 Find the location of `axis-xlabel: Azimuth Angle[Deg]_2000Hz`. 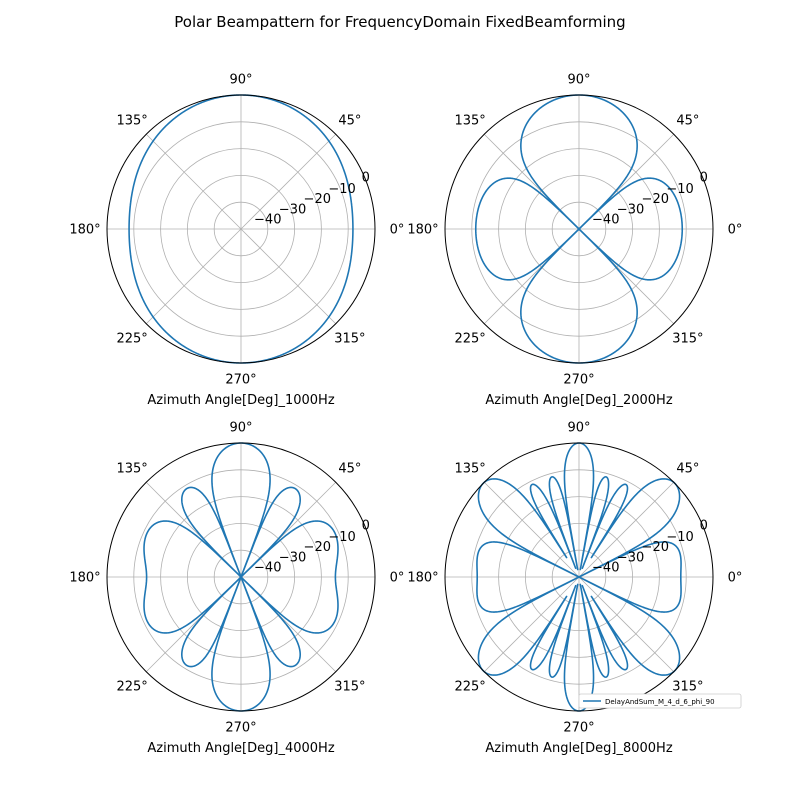

axis-xlabel: Azimuth Angle[Deg]_2000Hz is located at coordinates (578, 400).